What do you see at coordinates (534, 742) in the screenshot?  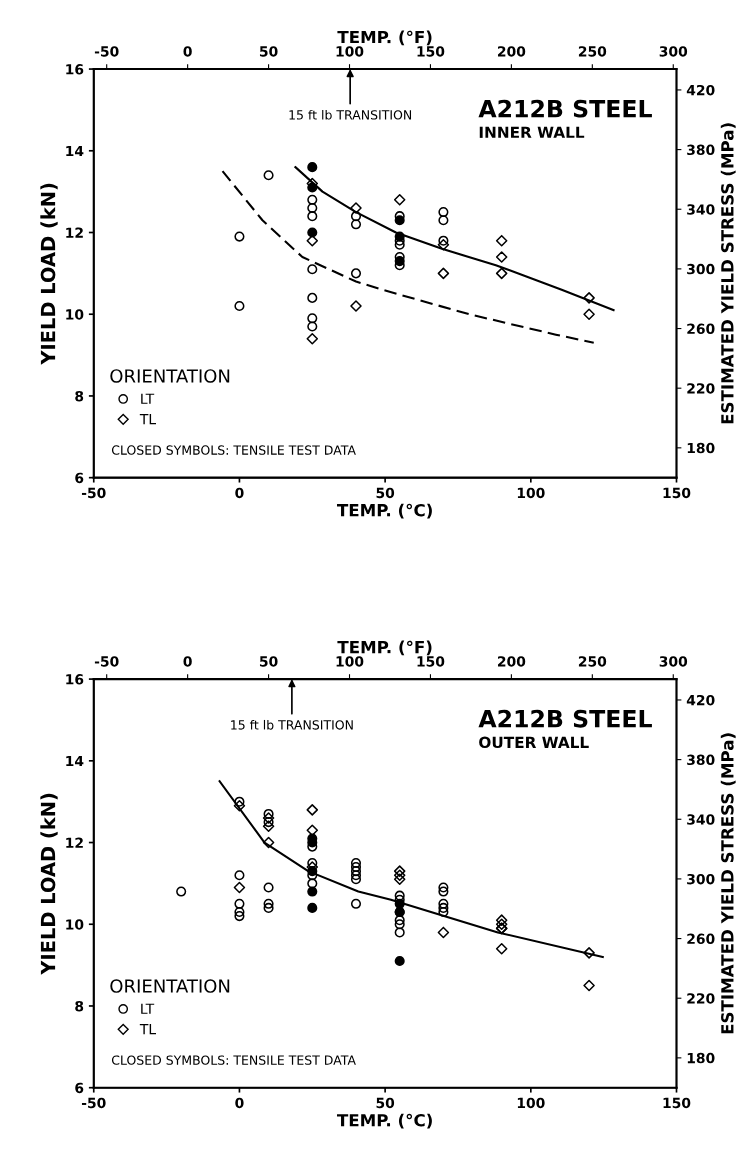 I see `text: OUTER WALL` at bounding box center [534, 742].